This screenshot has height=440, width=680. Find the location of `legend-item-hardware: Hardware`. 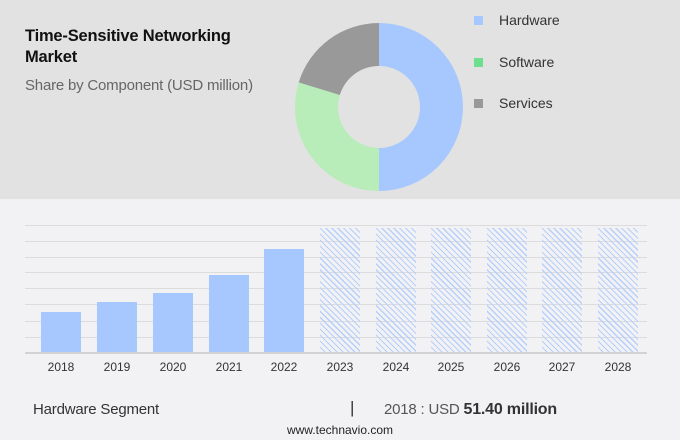

legend-item-hardware: Hardware is located at coordinates (517, 20).